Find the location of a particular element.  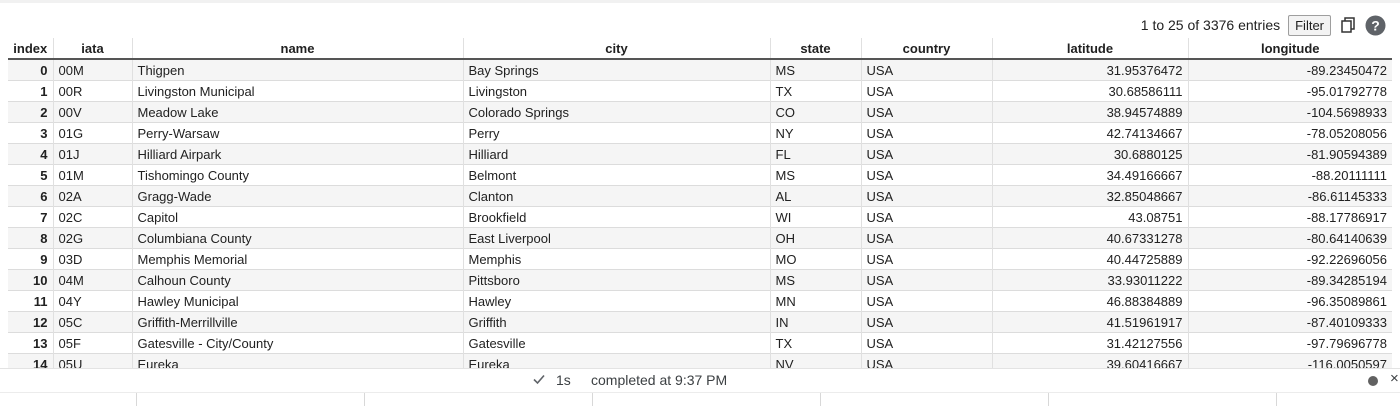

cell-iata: 02C is located at coordinates (92, 217).